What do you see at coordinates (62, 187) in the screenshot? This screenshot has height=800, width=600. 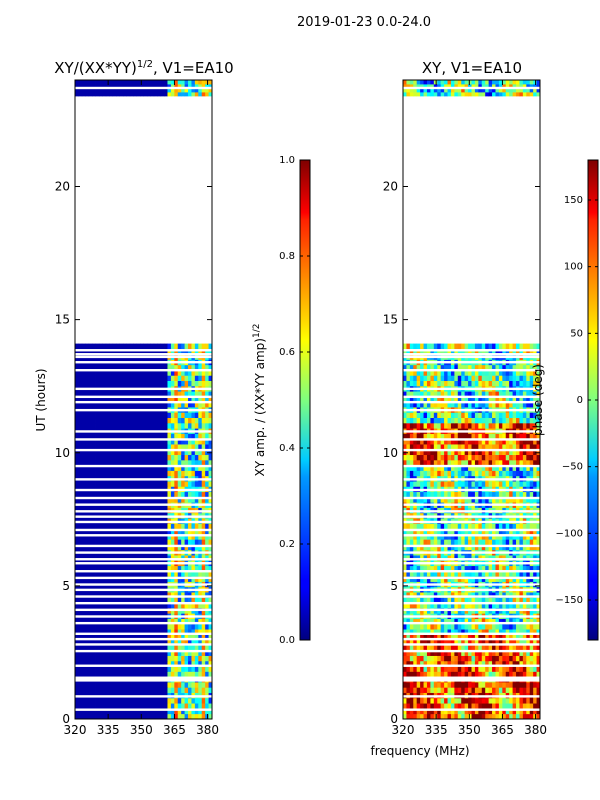 I see `y-tick-label: 20` at bounding box center [62, 187].